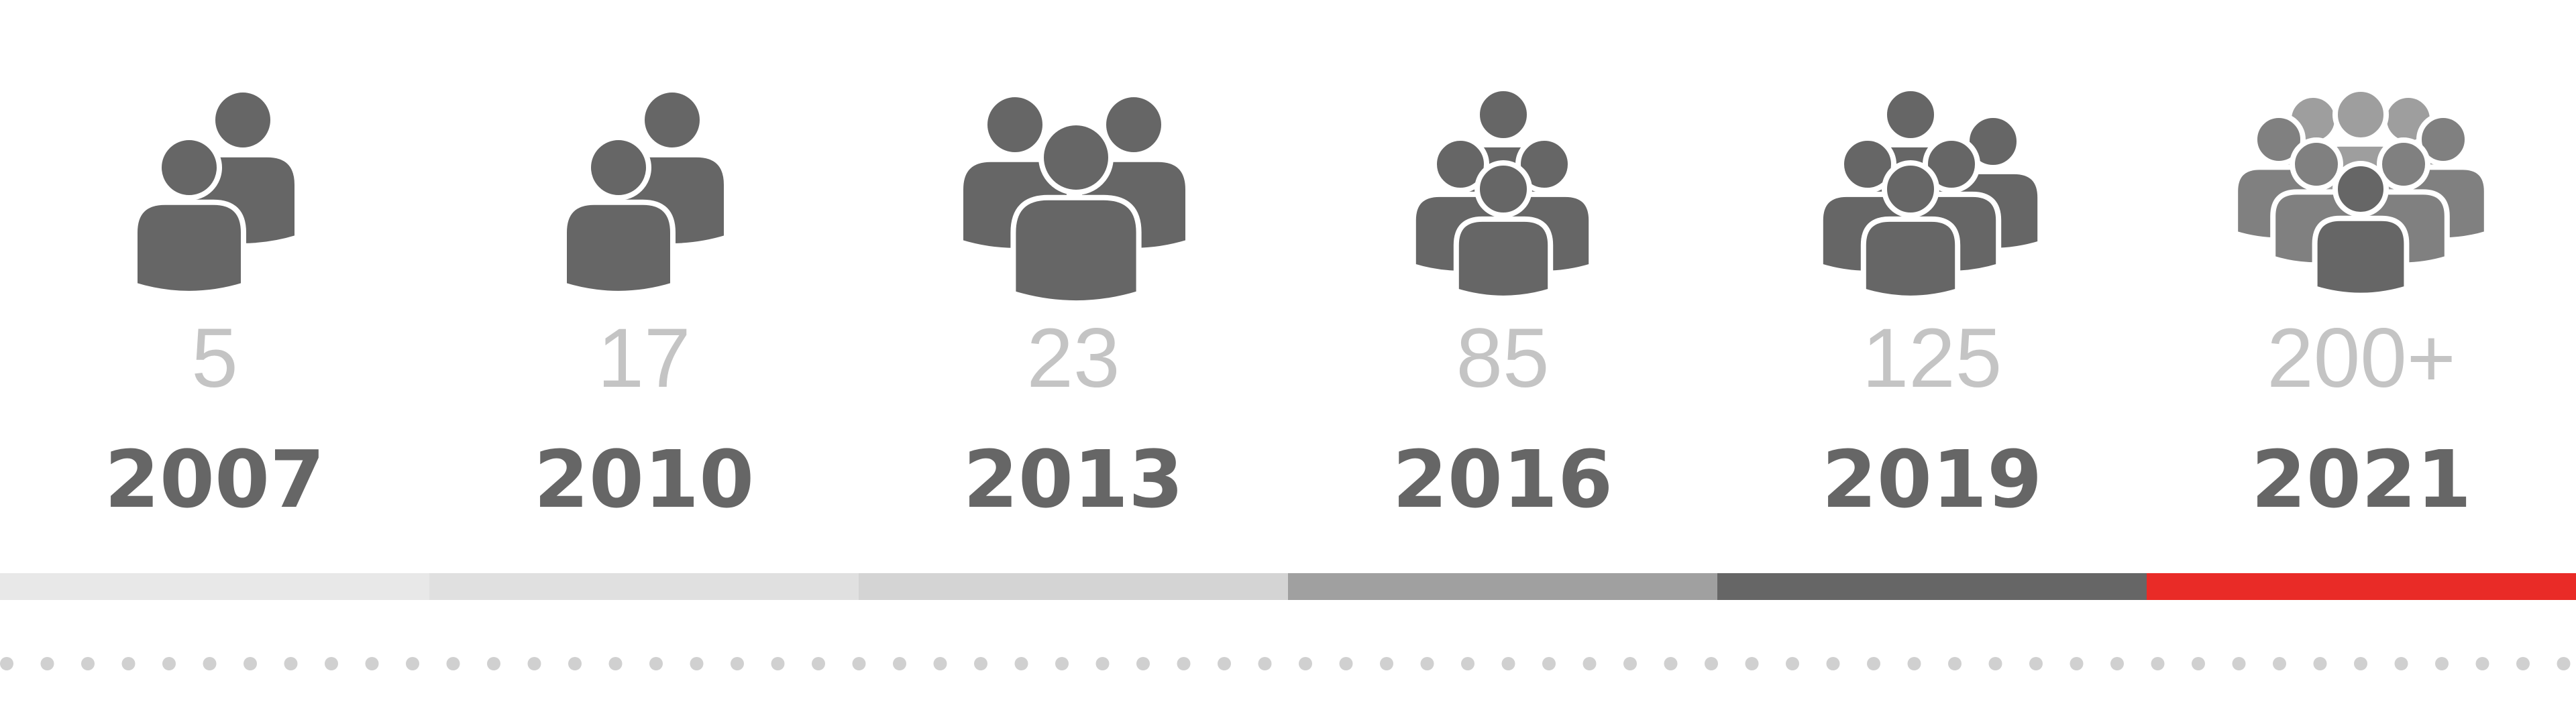 This screenshot has width=2576, height=724. Describe the element at coordinates (1073, 358) in the screenshot. I see `member-count: 23` at that location.